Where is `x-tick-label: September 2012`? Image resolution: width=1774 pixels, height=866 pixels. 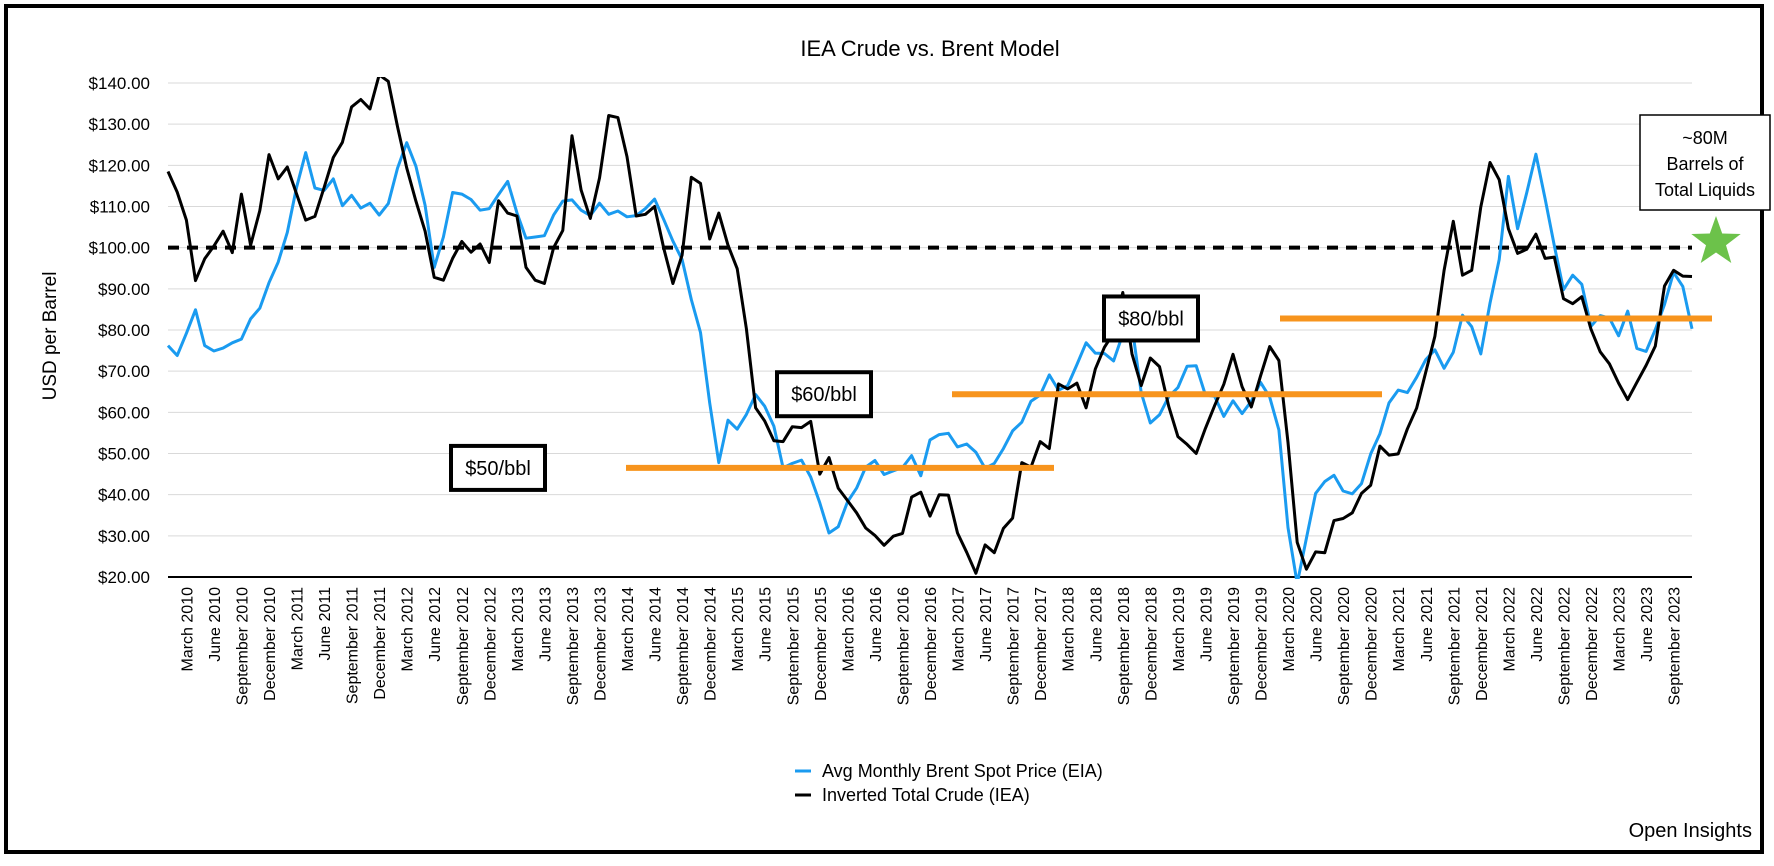 x-tick-label: September 2012 is located at coordinates (463, 646).